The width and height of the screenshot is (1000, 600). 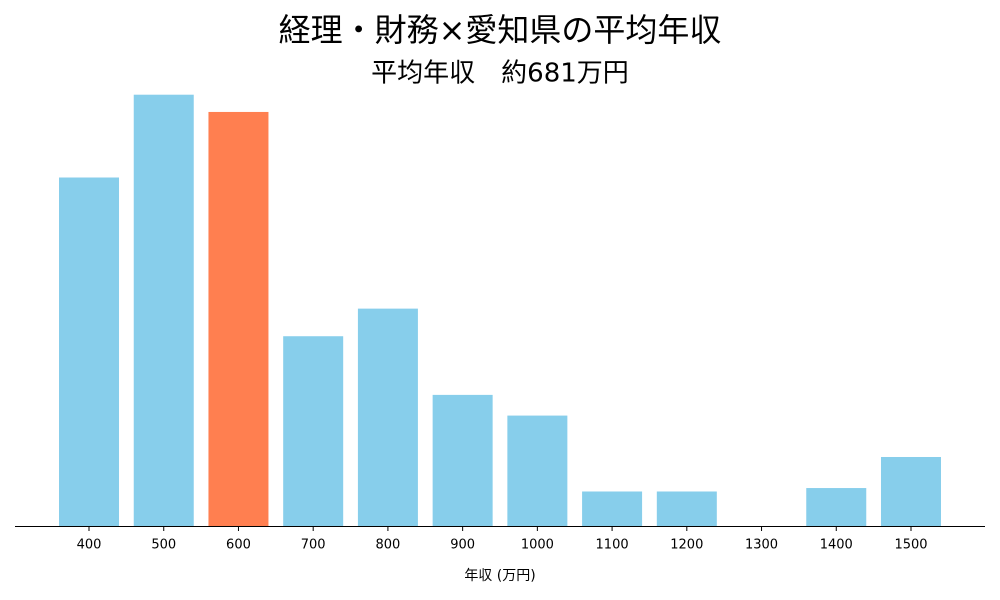 I want to click on x-tick-label: 600, so click(x=238, y=545).